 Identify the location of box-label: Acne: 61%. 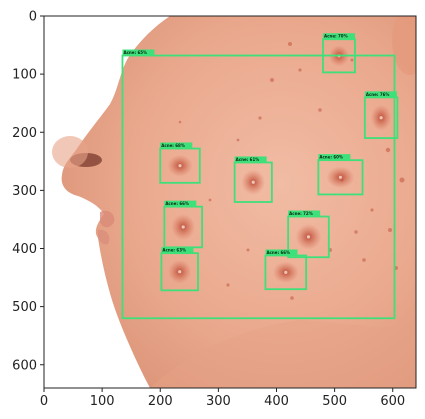
(248, 159).